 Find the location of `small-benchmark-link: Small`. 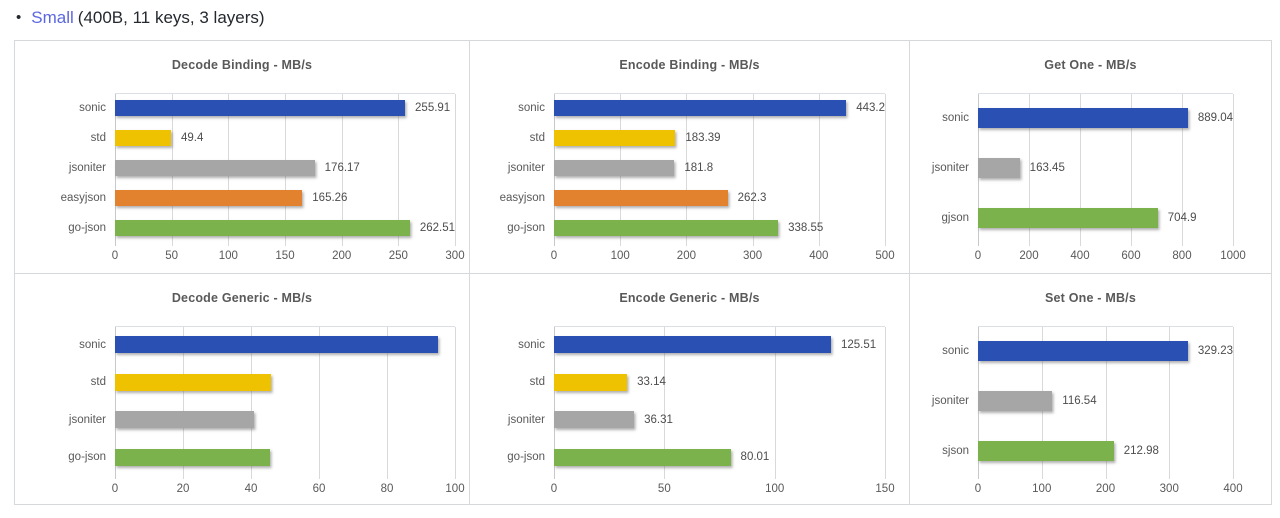

small-benchmark-link: Small is located at coordinates (52, 17).